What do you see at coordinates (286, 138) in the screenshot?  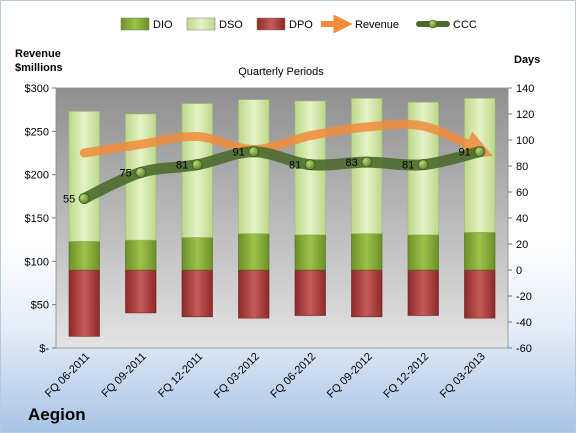 I see `revenue-line` at bounding box center [286, 138].